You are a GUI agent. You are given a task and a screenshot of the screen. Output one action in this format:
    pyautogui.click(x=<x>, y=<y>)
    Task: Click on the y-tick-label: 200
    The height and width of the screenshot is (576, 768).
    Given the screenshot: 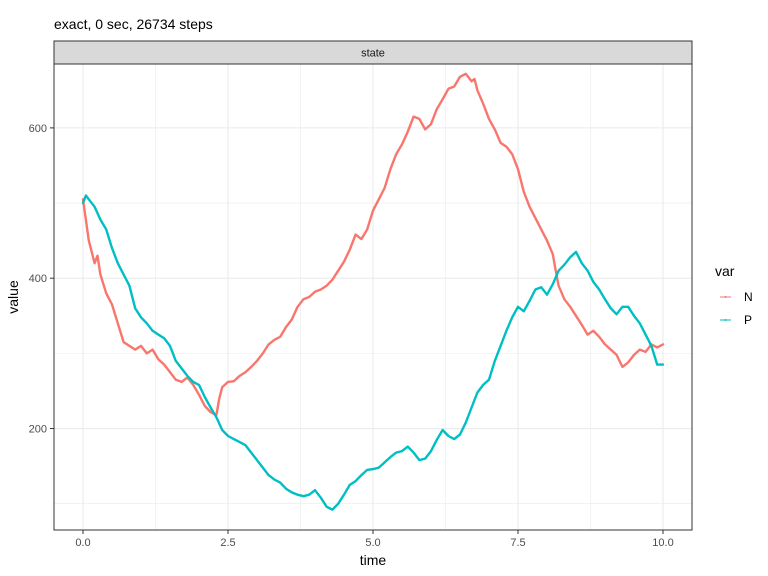 What is the action you would take?
    pyautogui.click(x=38, y=430)
    